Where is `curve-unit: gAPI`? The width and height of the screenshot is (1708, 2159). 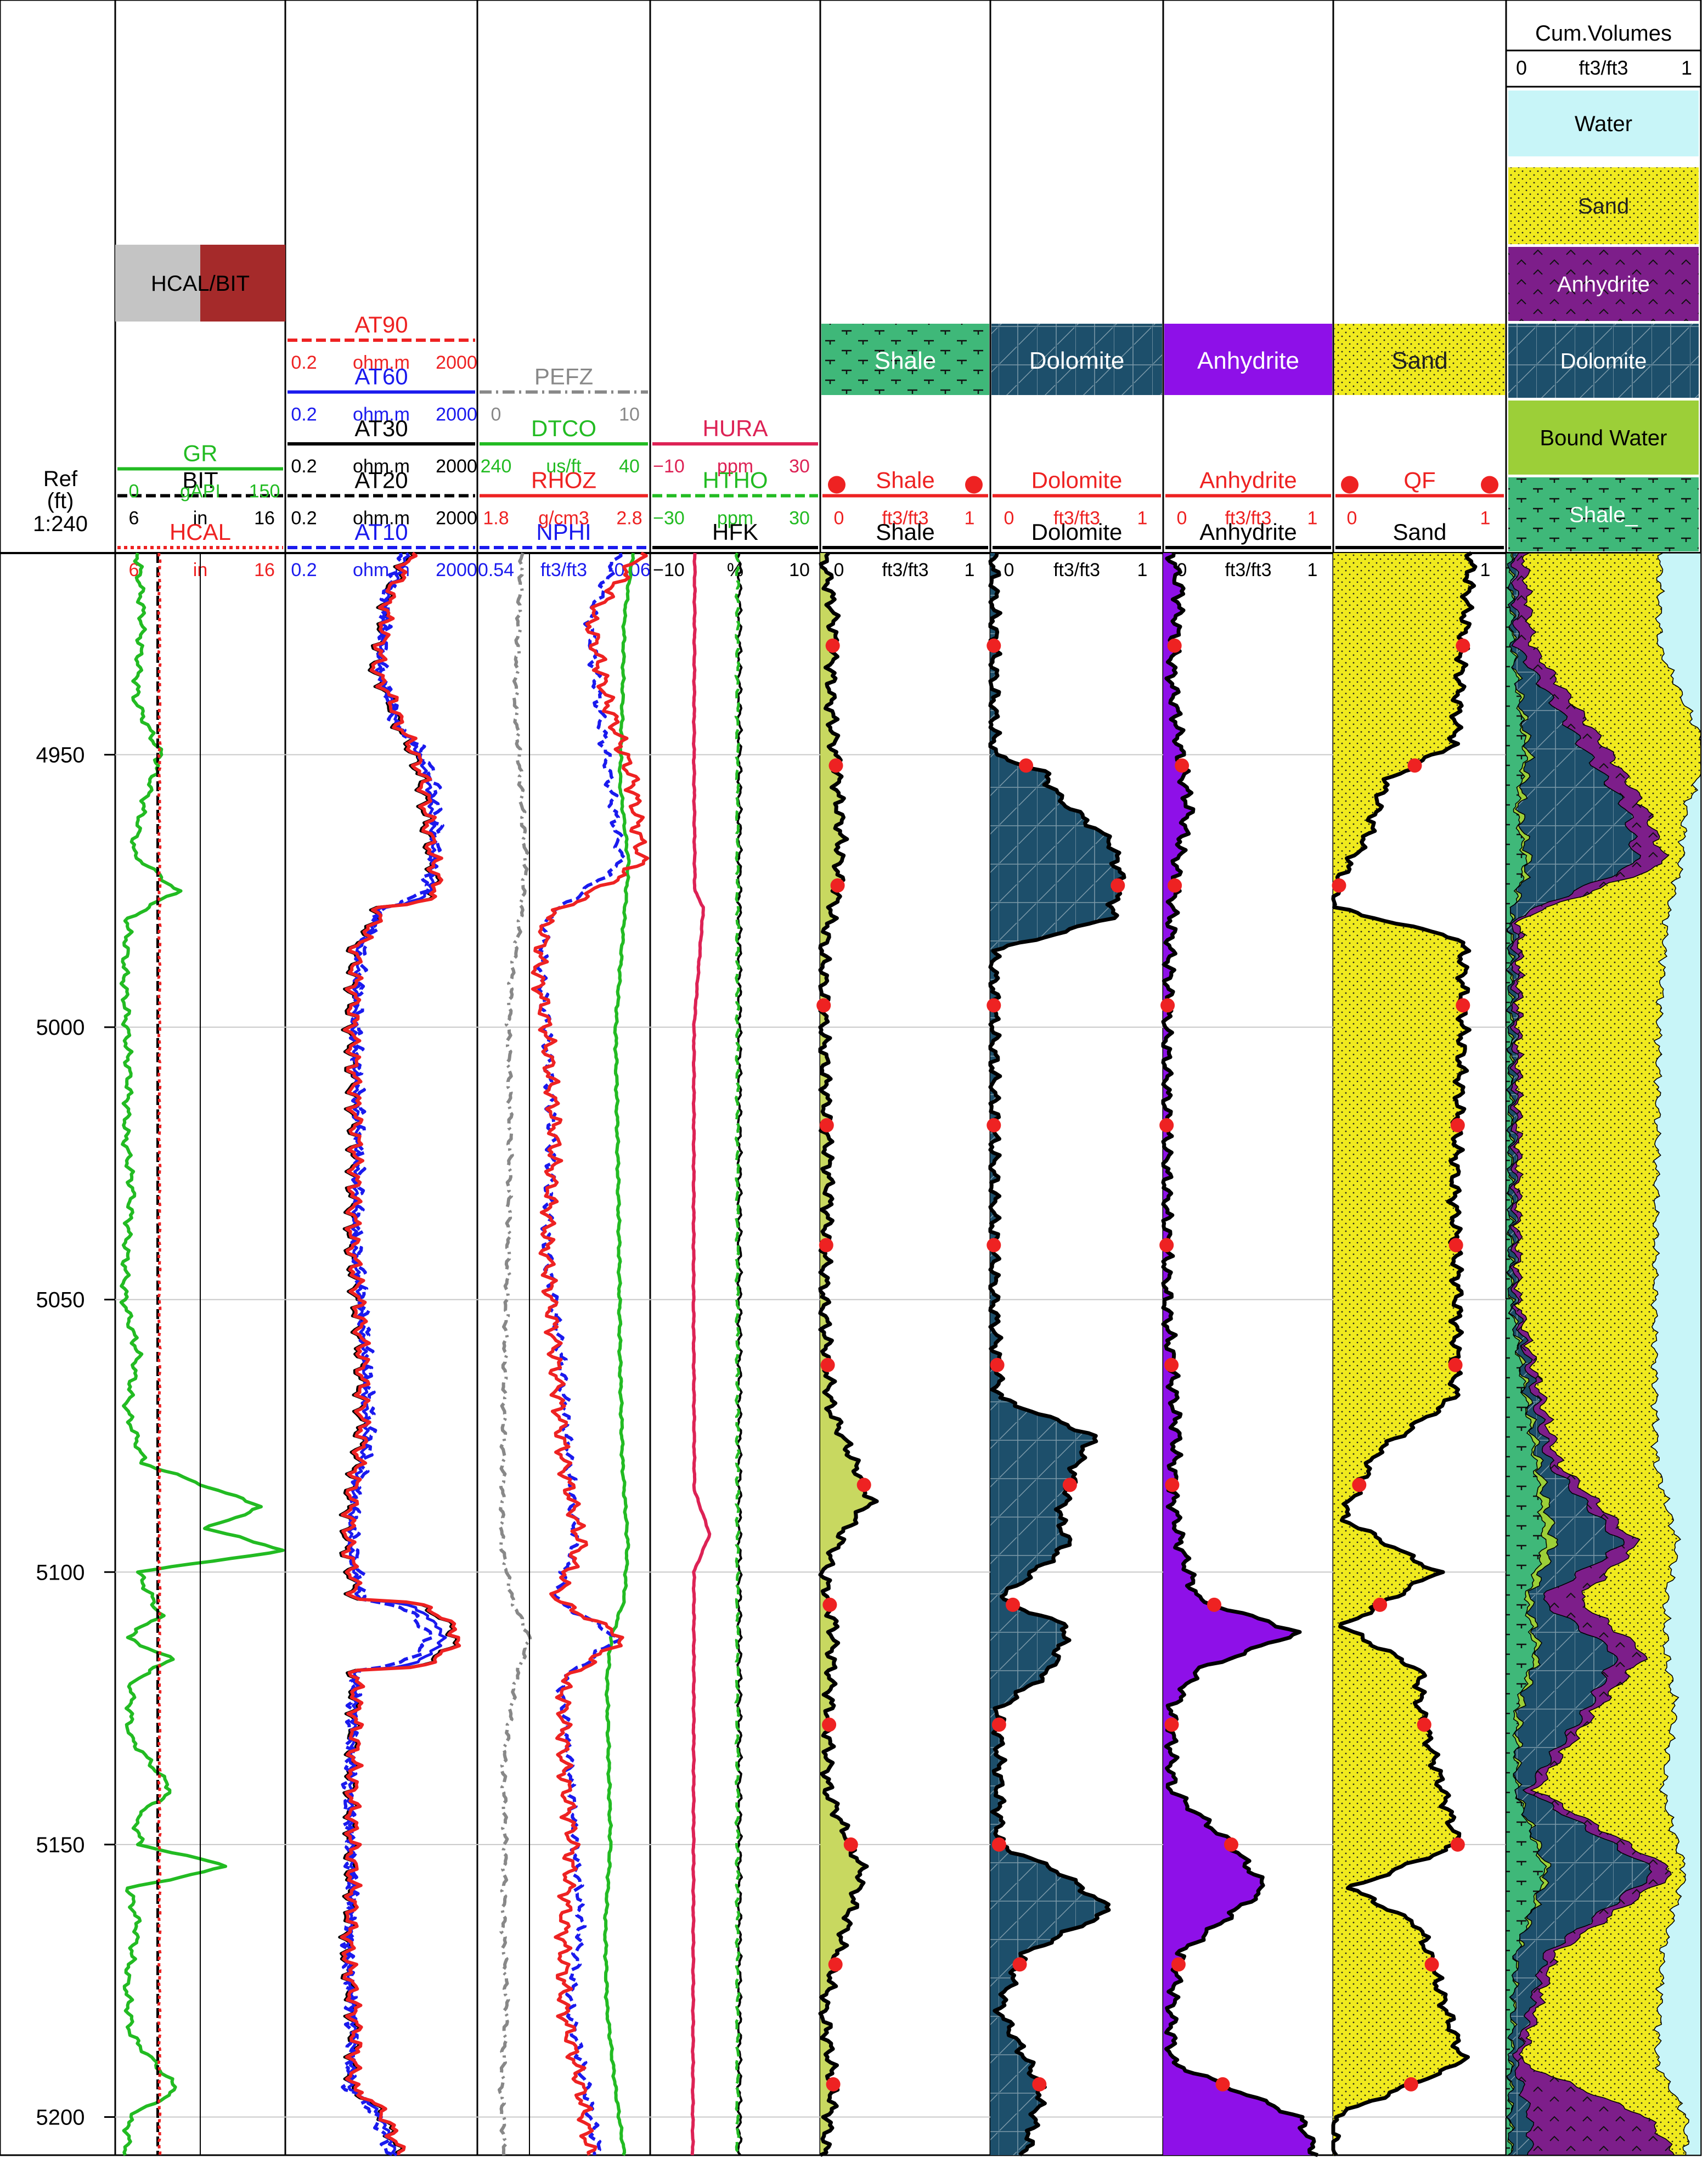 curve-unit: gAPI is located at coordinates (200, 491).